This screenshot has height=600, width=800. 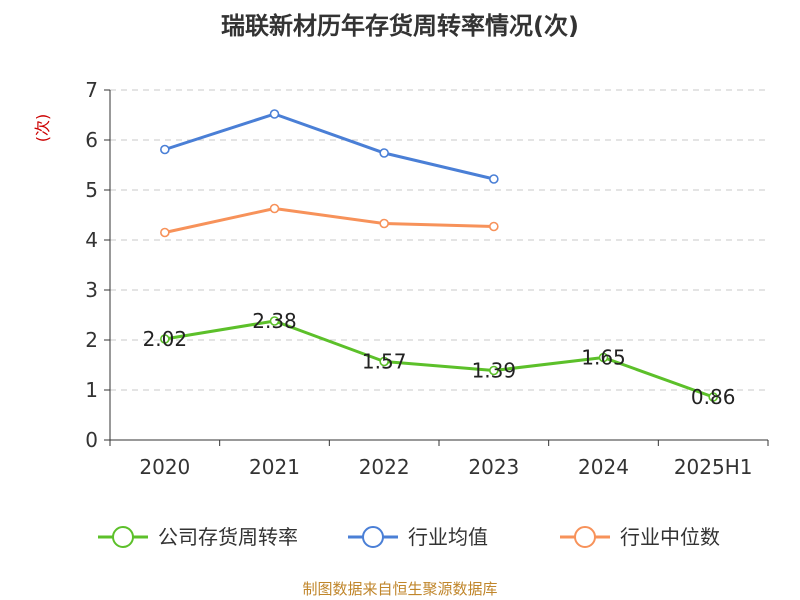 What do you see at coordinates (448, 537) in the screenshot?
I see `legend-label-1: 行业均值` at bounding box center [448, 537].